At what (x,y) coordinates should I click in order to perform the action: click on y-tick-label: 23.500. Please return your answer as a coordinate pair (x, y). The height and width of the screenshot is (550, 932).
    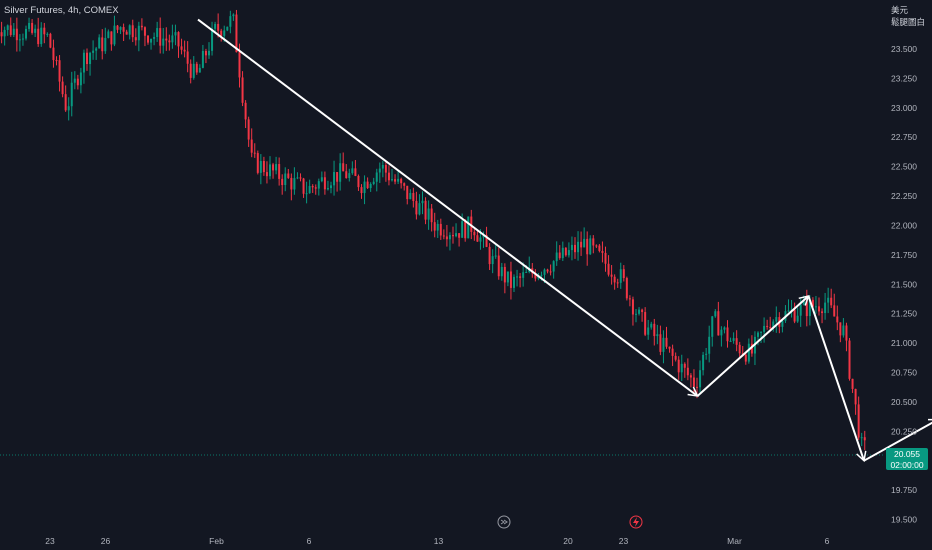
    Looking at the image, I should click on (904, 49).